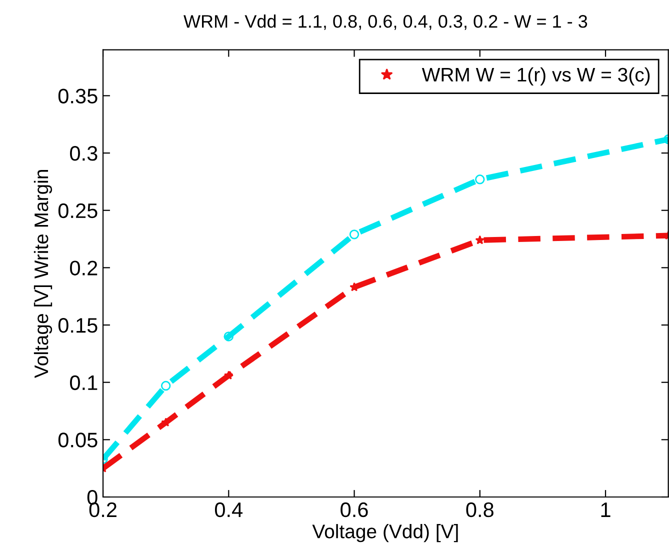 The width and height of the screenshot is (669, 560). What do you see at coordinates (354, 510) in the screenshot?
I see `x-tick-label: 0.6` at bounding box center [354, 510].